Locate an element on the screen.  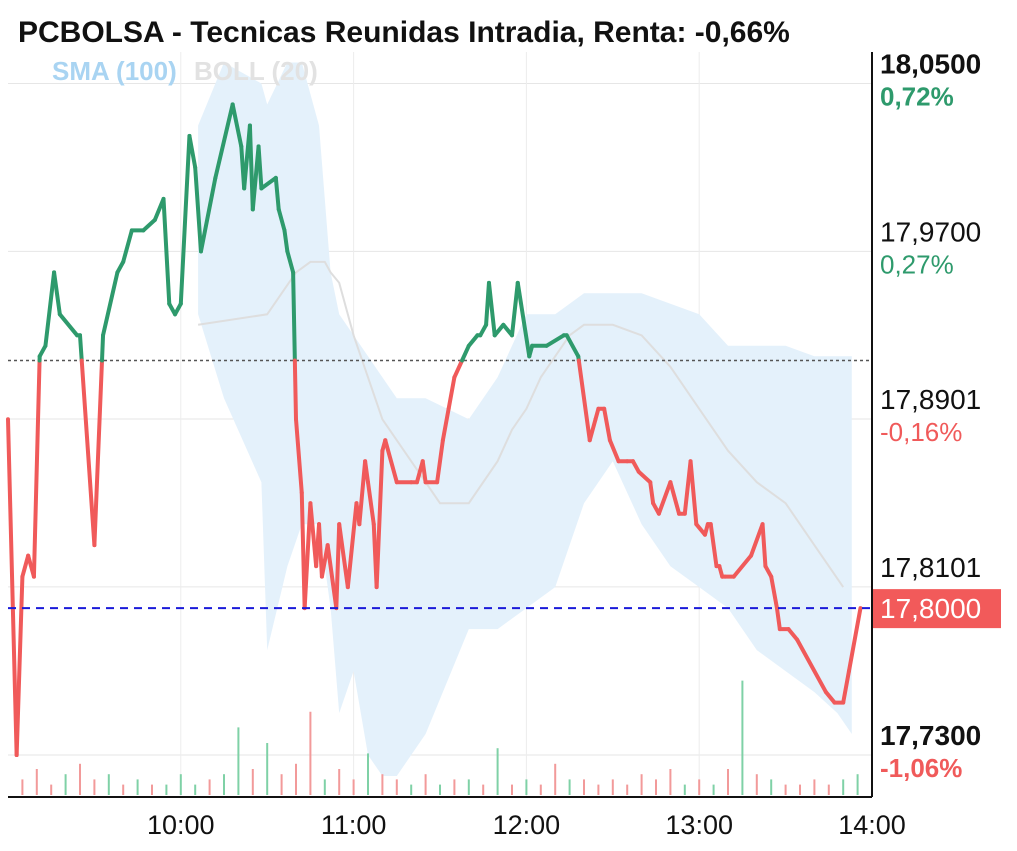
y-tick-label: 18,0500 is located at coordinates (930, 63).